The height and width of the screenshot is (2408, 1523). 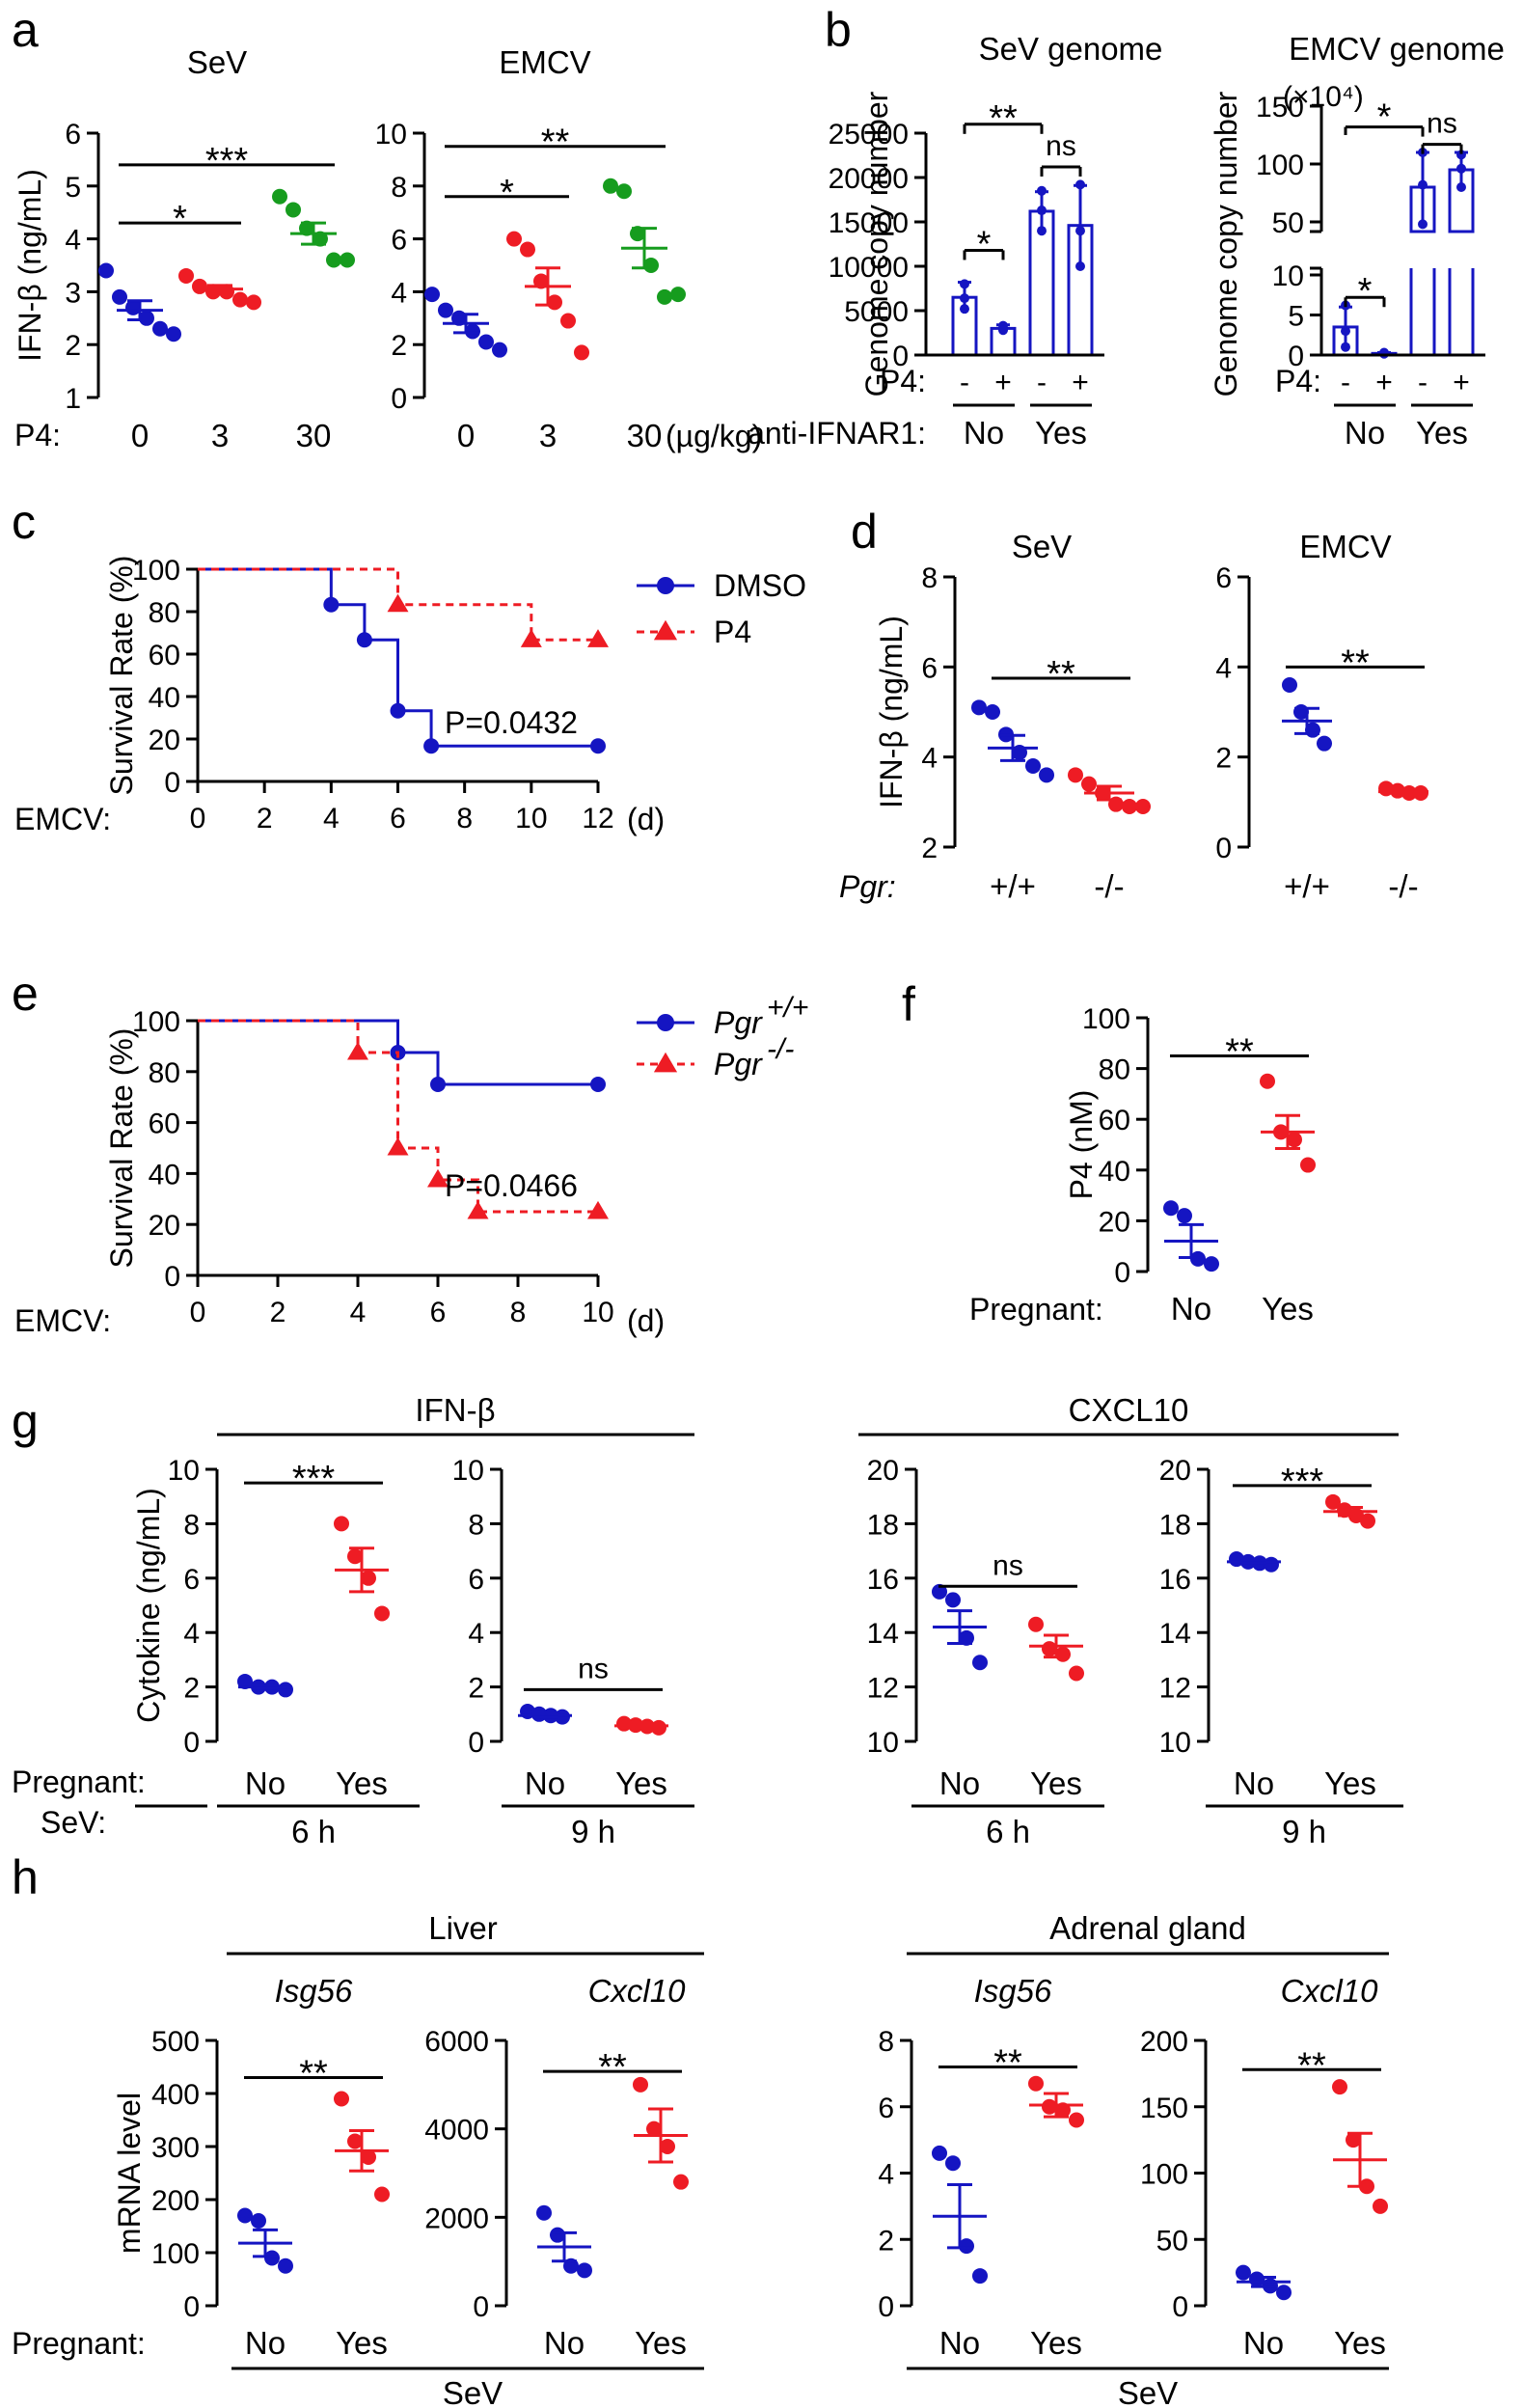 What do you see at coordinates (73, 1822) in the screenshot?
I see `g-sev-row-label: SeV:` at bounding box center [73, 1822].